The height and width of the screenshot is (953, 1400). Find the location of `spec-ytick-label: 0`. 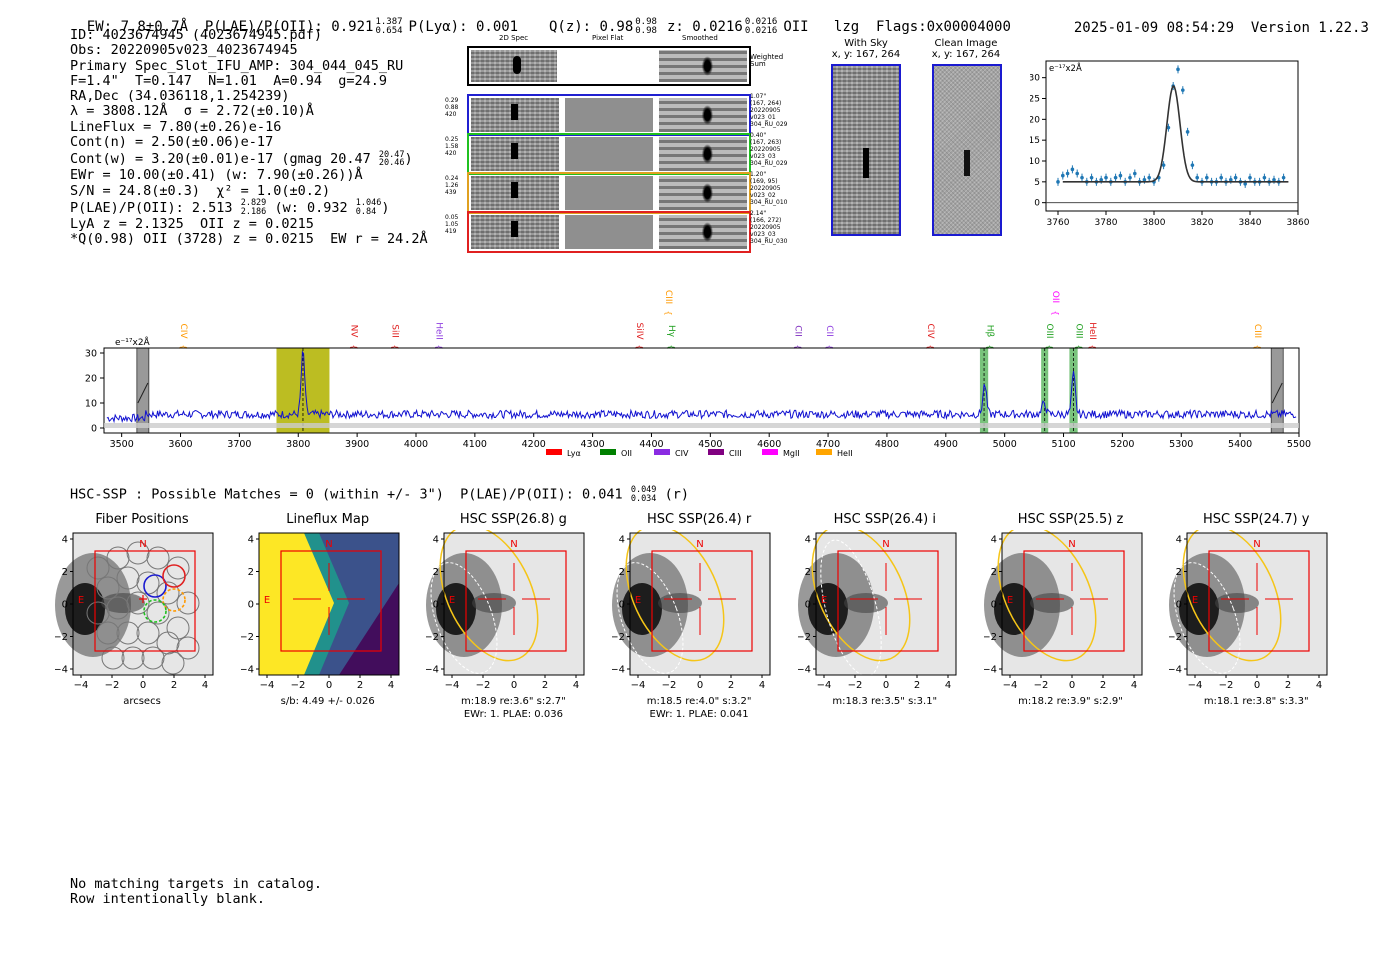

spec-ytick-label: 0 is located at coordinates (94, 429).